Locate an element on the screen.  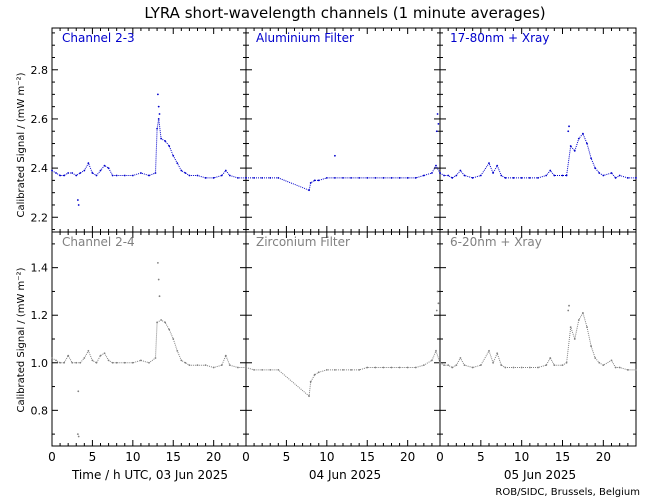
y-axis-label-top: Calibrated Signal / (mW m⁻²) is located at coordinates (21, 144).